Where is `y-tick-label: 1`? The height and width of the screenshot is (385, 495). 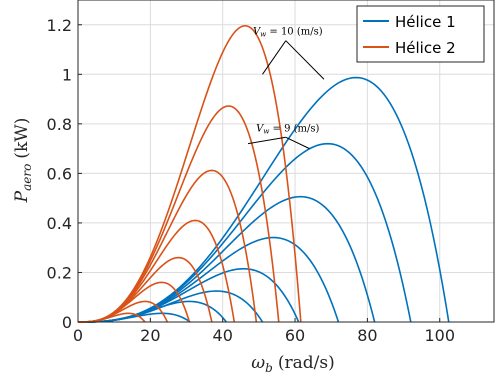 y-tick-label: 1 is located at coordinates (67, 74).